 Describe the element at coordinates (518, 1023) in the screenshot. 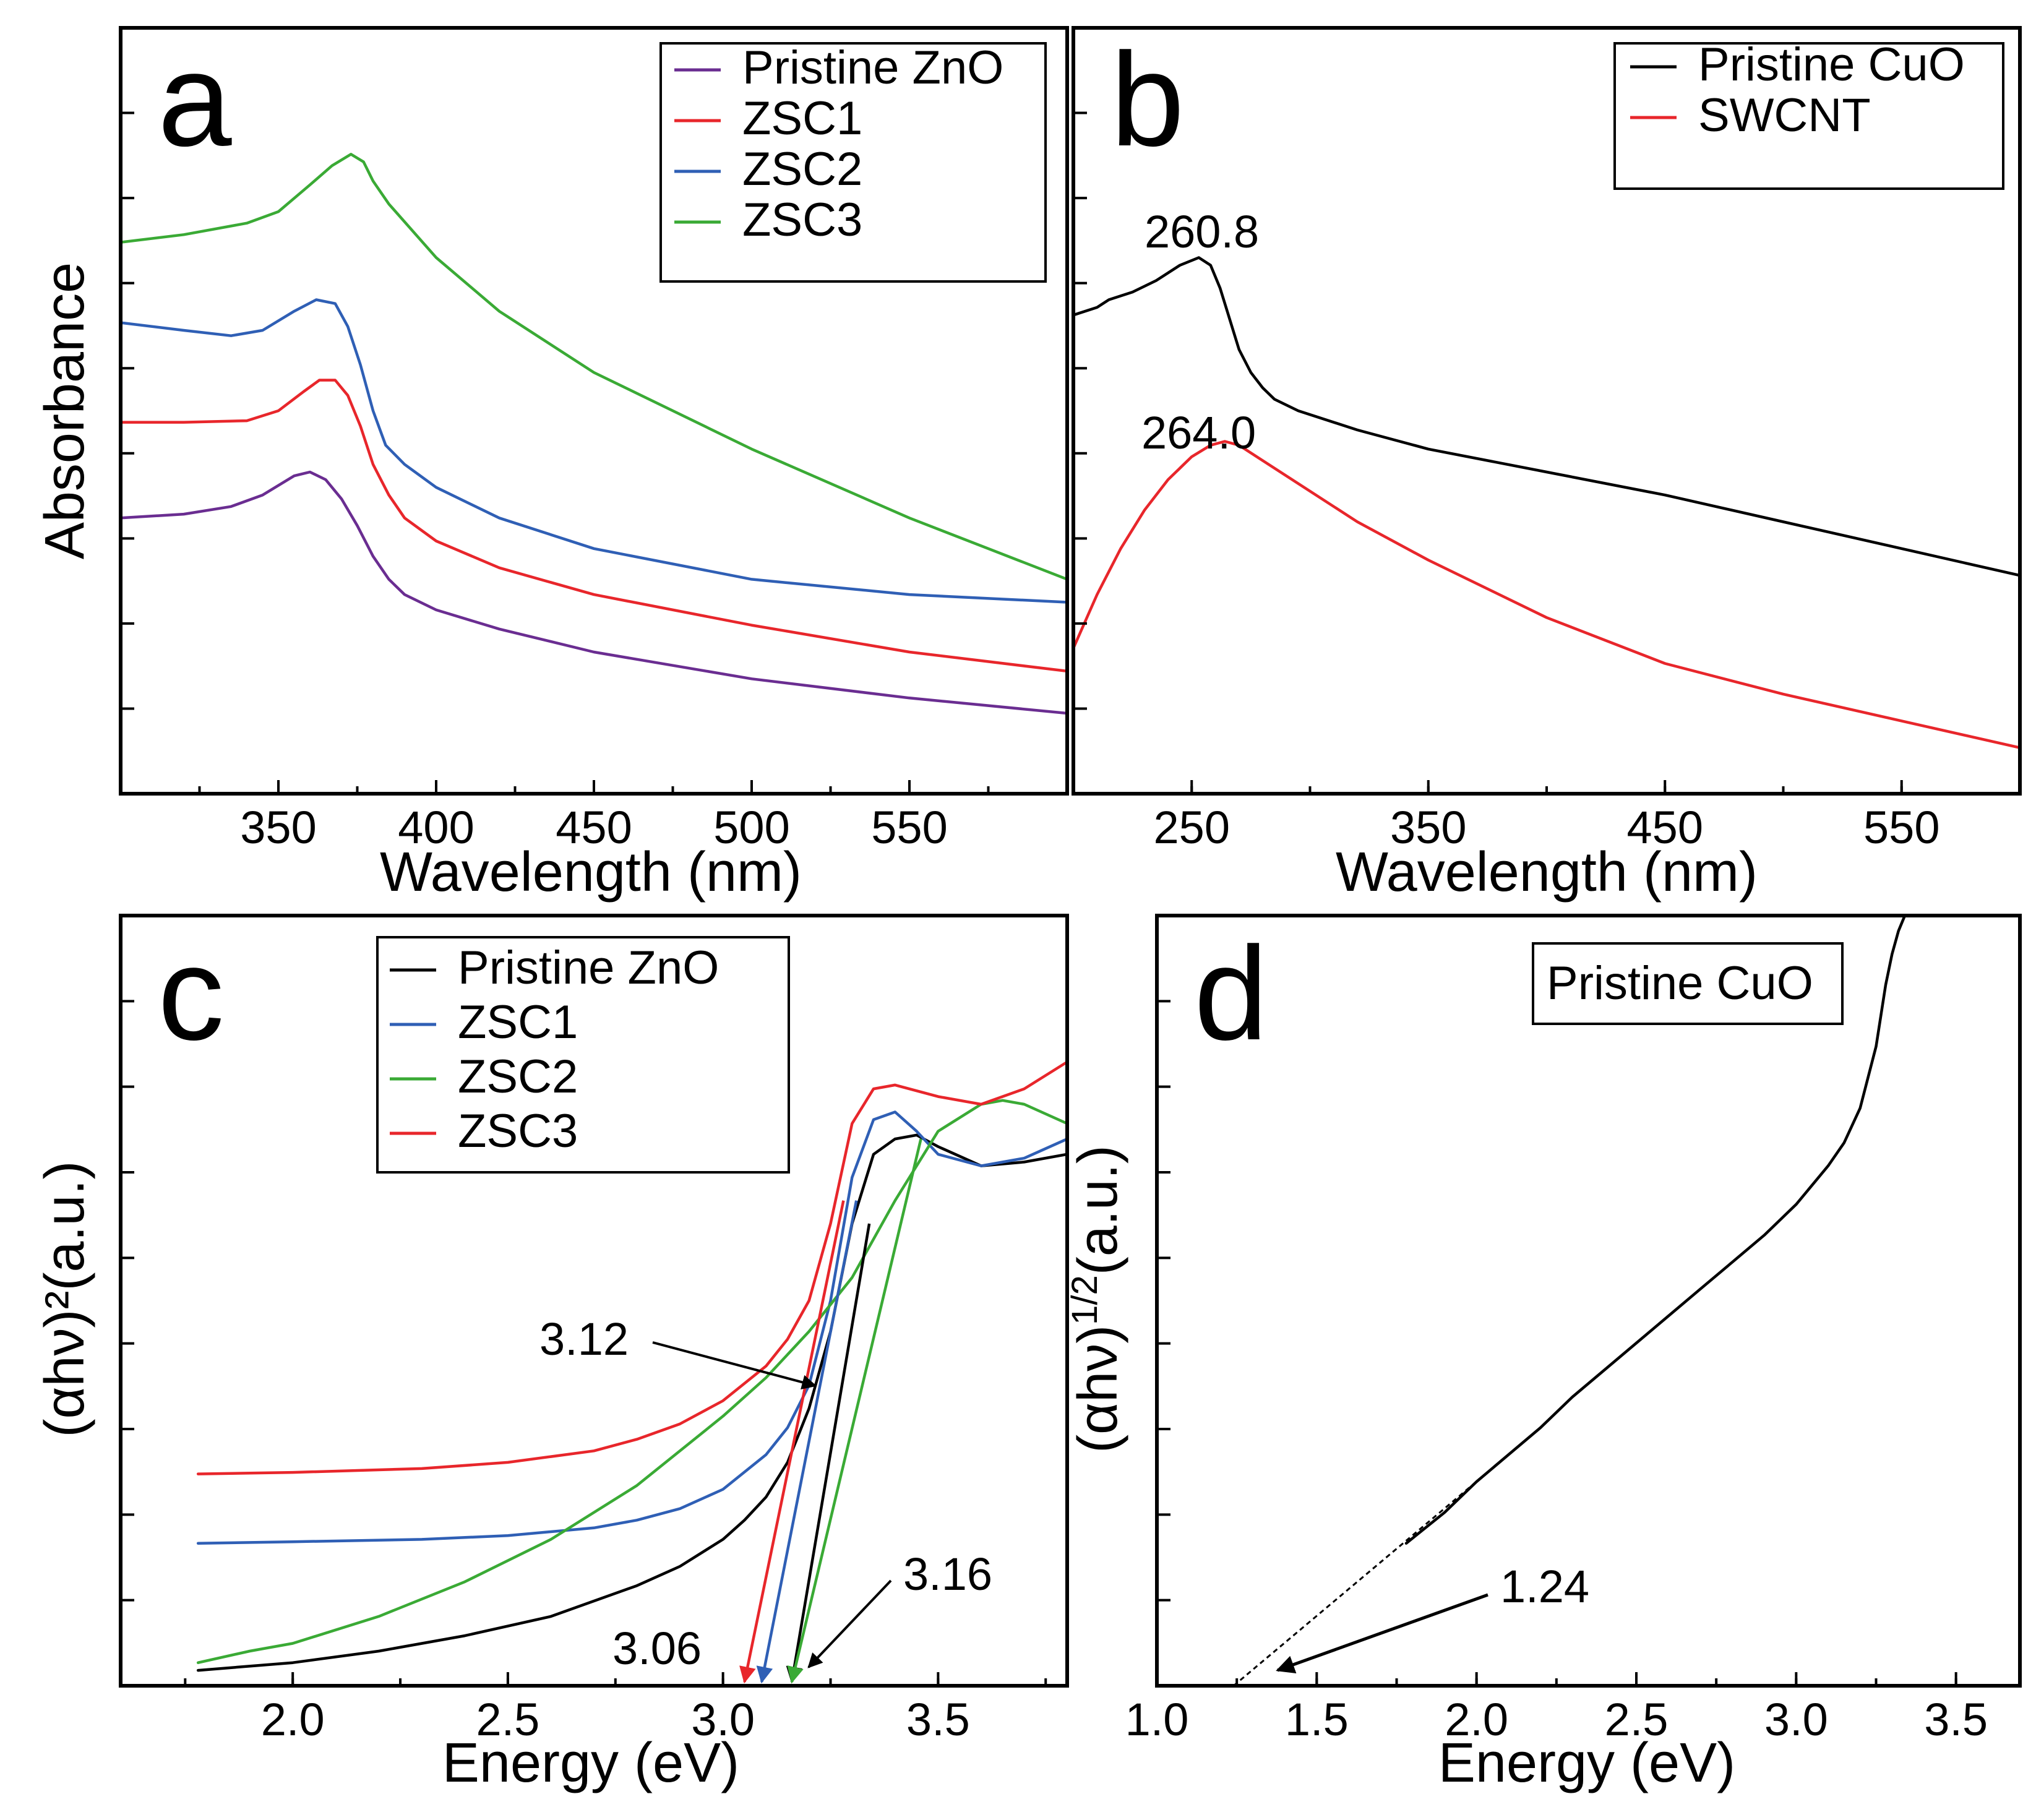

I see `legend-label-c-1: ZSC1` at that location.